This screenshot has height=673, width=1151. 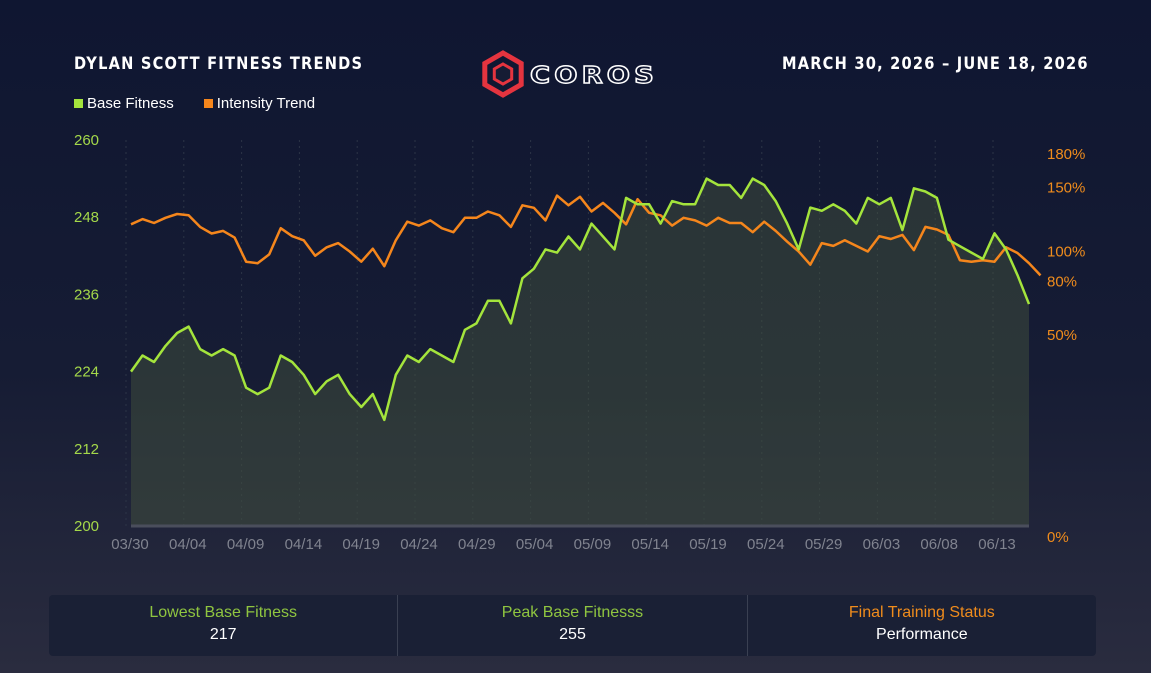 I want to click on right-axis-tick-label: 0%, so click(x=1058, y=537).